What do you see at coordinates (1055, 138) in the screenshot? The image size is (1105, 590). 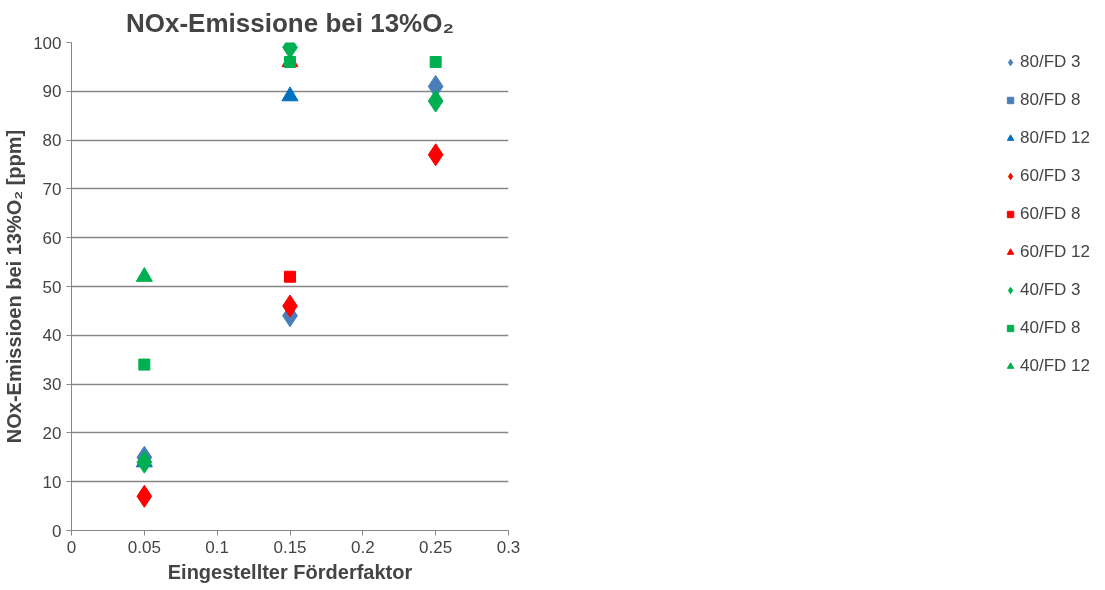 I see `legend-label: 80/FD 12` at bounding box center [1055, 138].